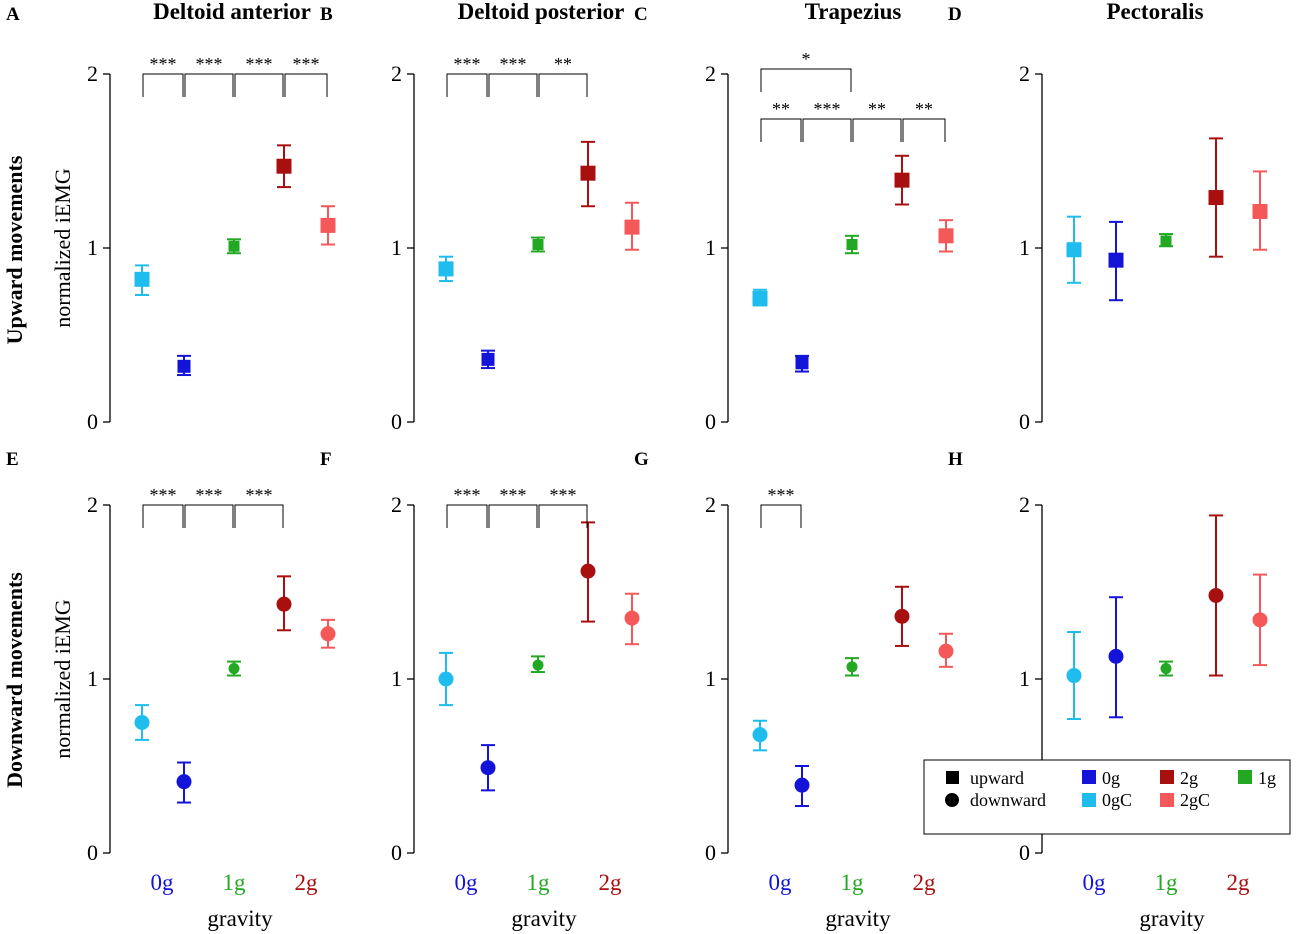  Describe the element at coordinates (62, 679) in the screenshot. I see `y-axis-label: normalized iEMG` at that location.